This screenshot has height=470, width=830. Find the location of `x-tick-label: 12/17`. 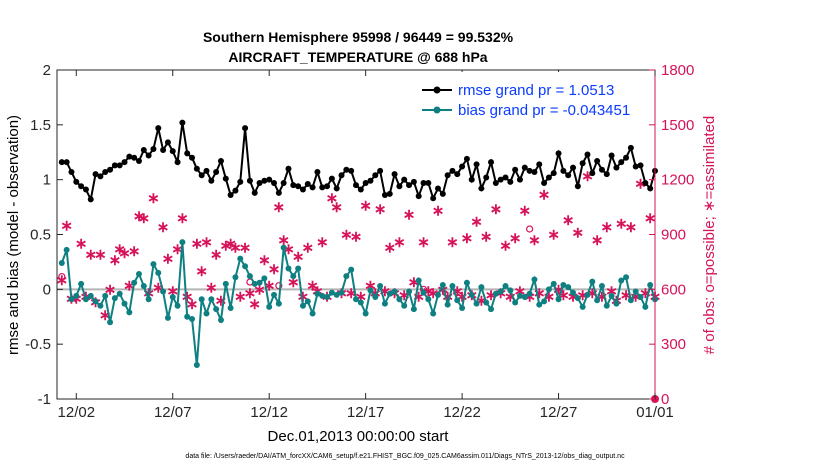

x-tick-label: 12/17 is located at coordinates (366, 412).